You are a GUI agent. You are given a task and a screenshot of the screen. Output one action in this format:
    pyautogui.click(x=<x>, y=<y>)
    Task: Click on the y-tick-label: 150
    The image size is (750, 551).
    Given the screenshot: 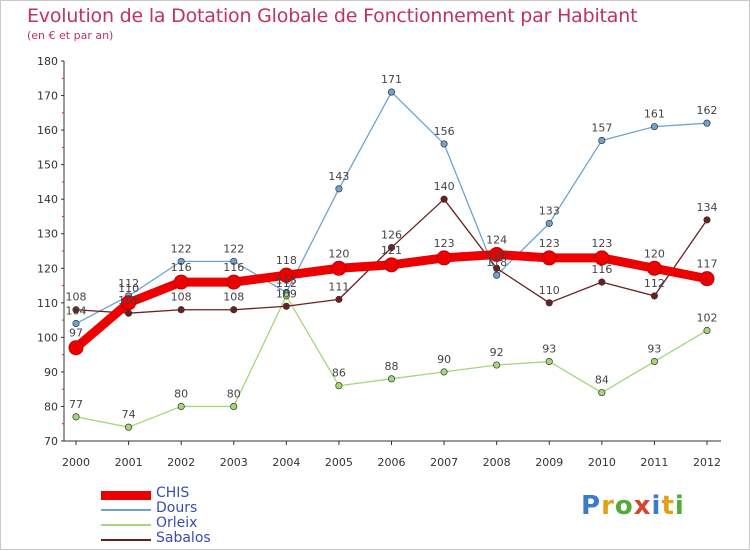 What is the action you would take?
    pyautogui.click(x=47, y=165)
    